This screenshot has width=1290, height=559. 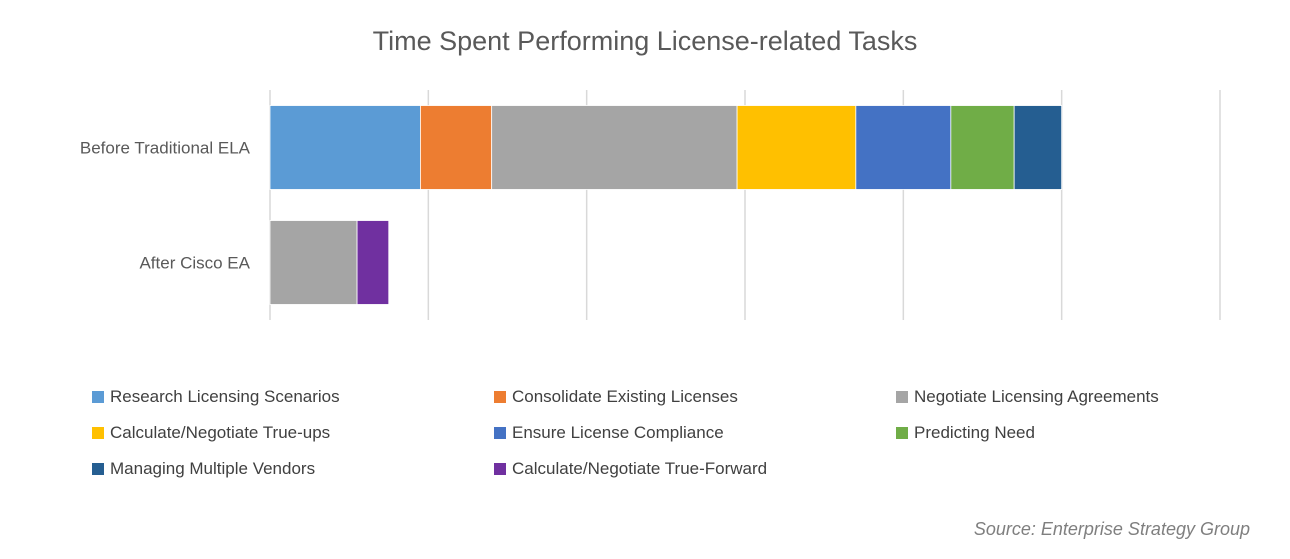 I want to click on legend-label: Calculate/Negotiate True-ups, so click(x=220, y=432).